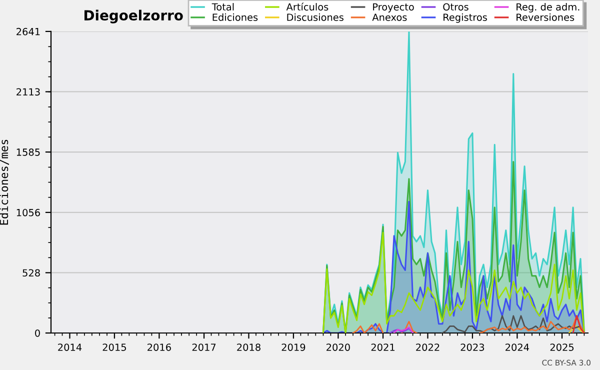  What do you see at coordinates (548, 7) in the screenshot?
I see `legend-label: Reg. de adm.` at bounding box center [548, 7].